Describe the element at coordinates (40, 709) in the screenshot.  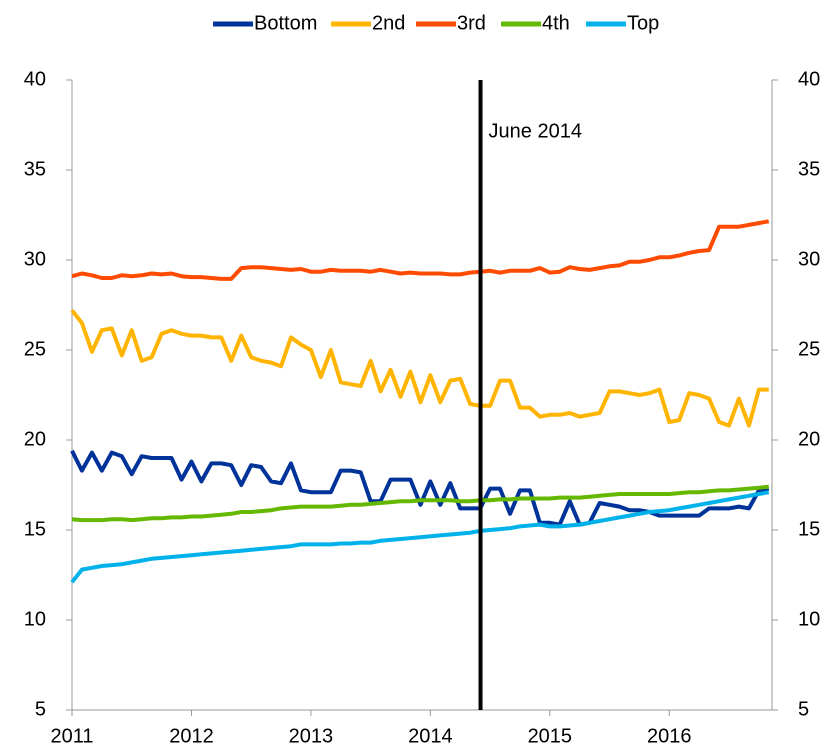
I see `y-tick-label: 5` at that location.